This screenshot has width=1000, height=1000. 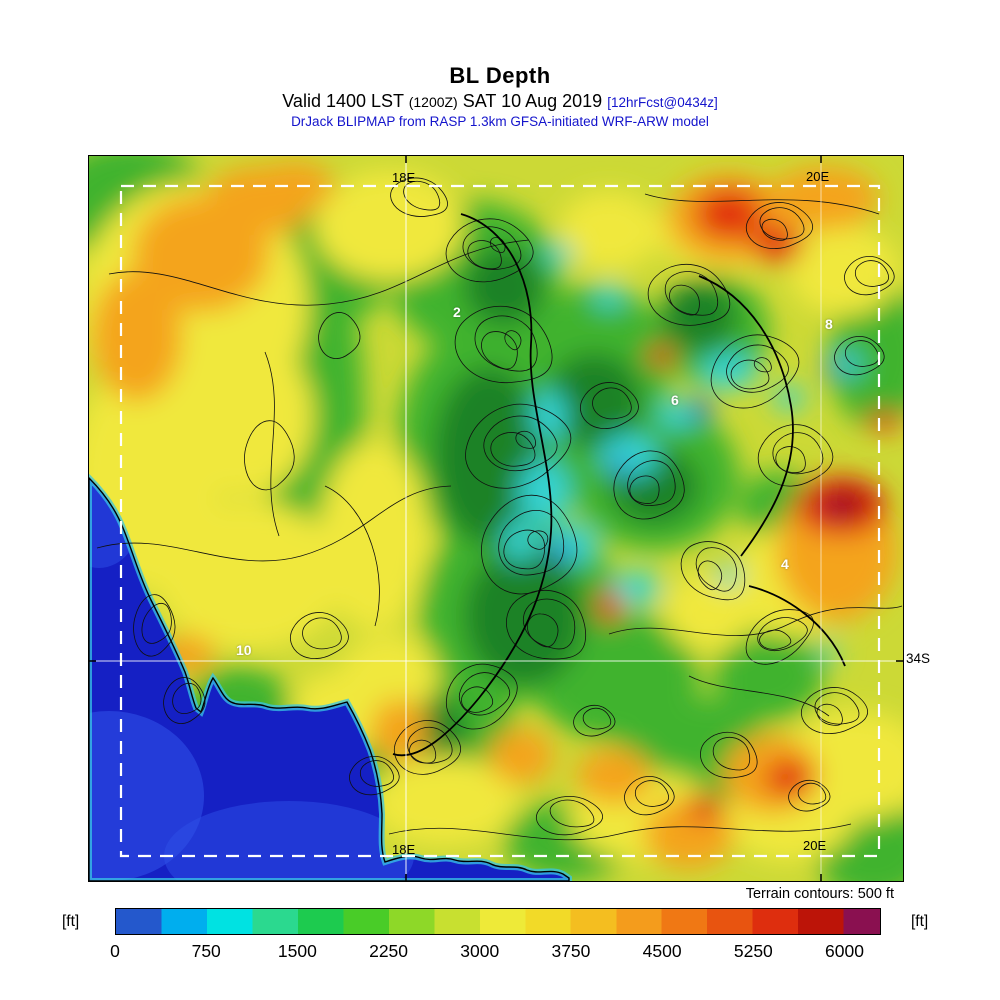 I want to click on colorbar-tick-label: 4500, so click(x=662, y=951).